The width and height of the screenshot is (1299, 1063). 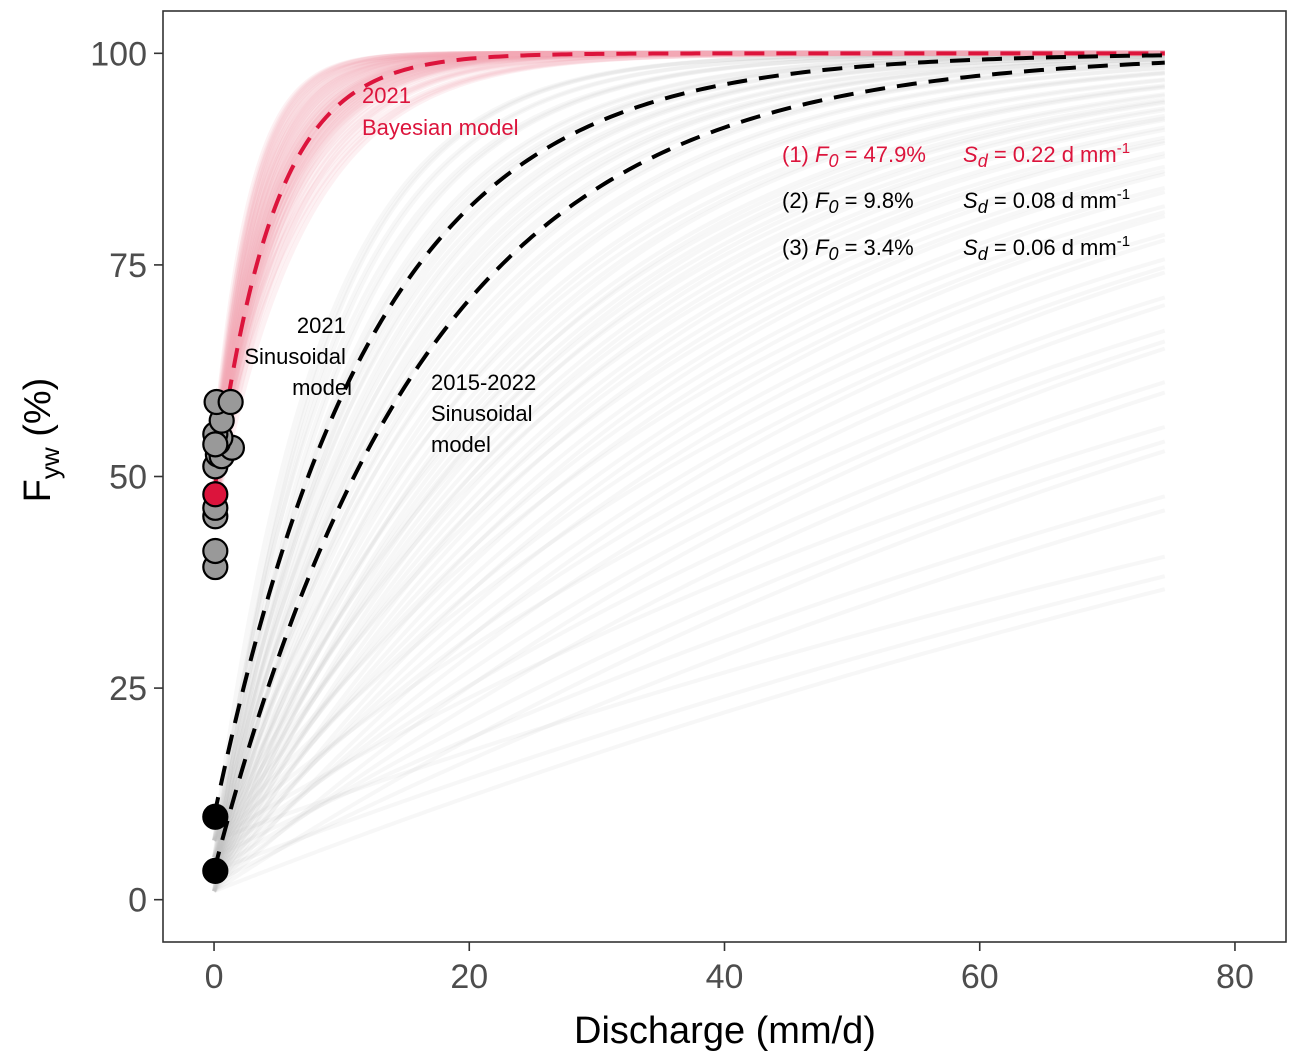 I want to click on observed-points, so click(x=224, y=636).